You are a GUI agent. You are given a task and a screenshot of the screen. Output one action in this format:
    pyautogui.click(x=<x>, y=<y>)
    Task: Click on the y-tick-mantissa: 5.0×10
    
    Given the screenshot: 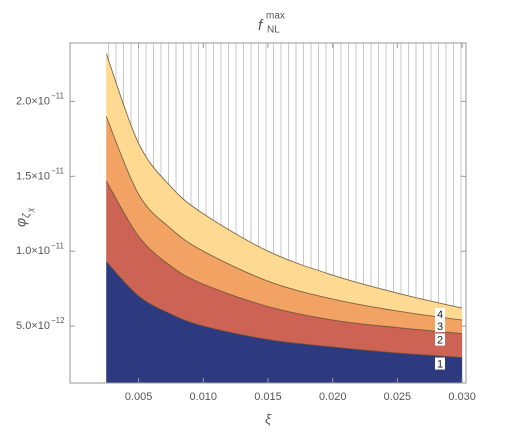 What is the action you would take?
    pyautogui.click(x=33, y=326)
    